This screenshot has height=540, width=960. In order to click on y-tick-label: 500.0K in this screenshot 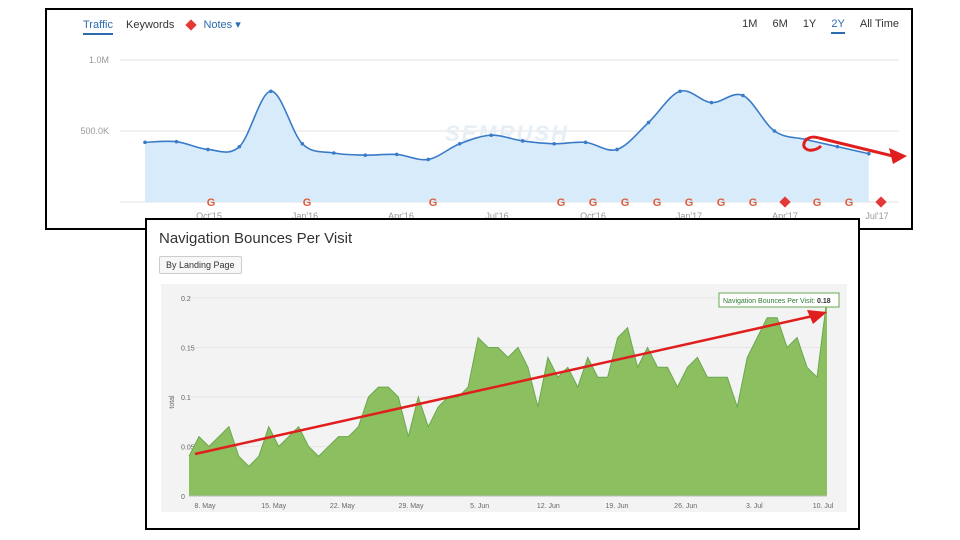, I will do `click(94, 131)`.